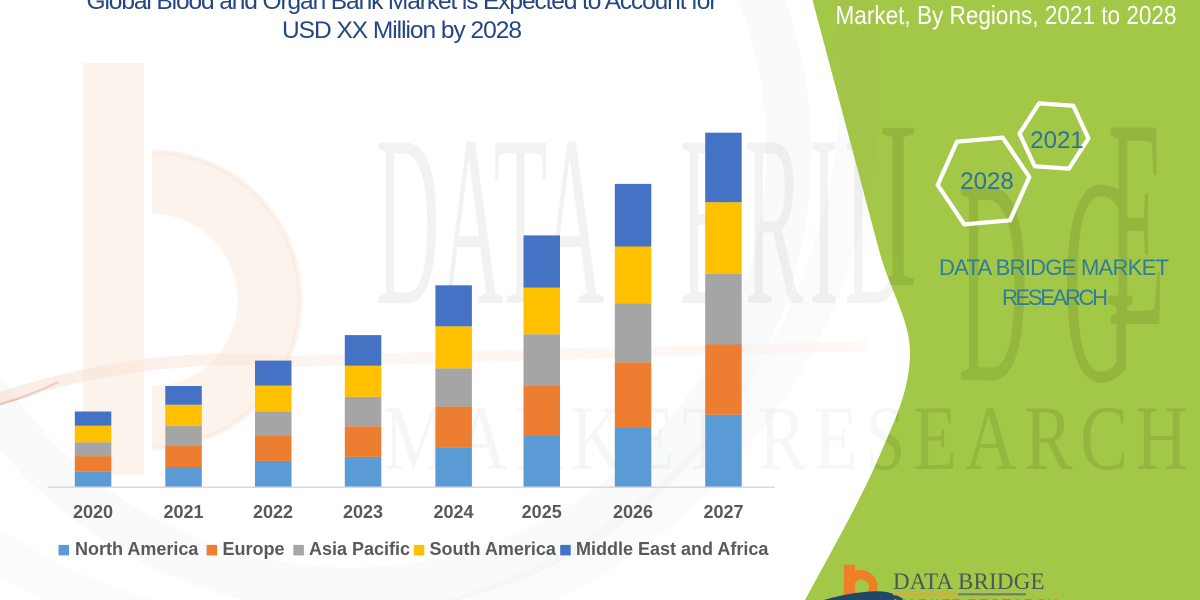  What do you see at coordinates (672, 549) in the screenshot?
I see `svg-text: Middle East and Africa` at bounding box center [672, 549].